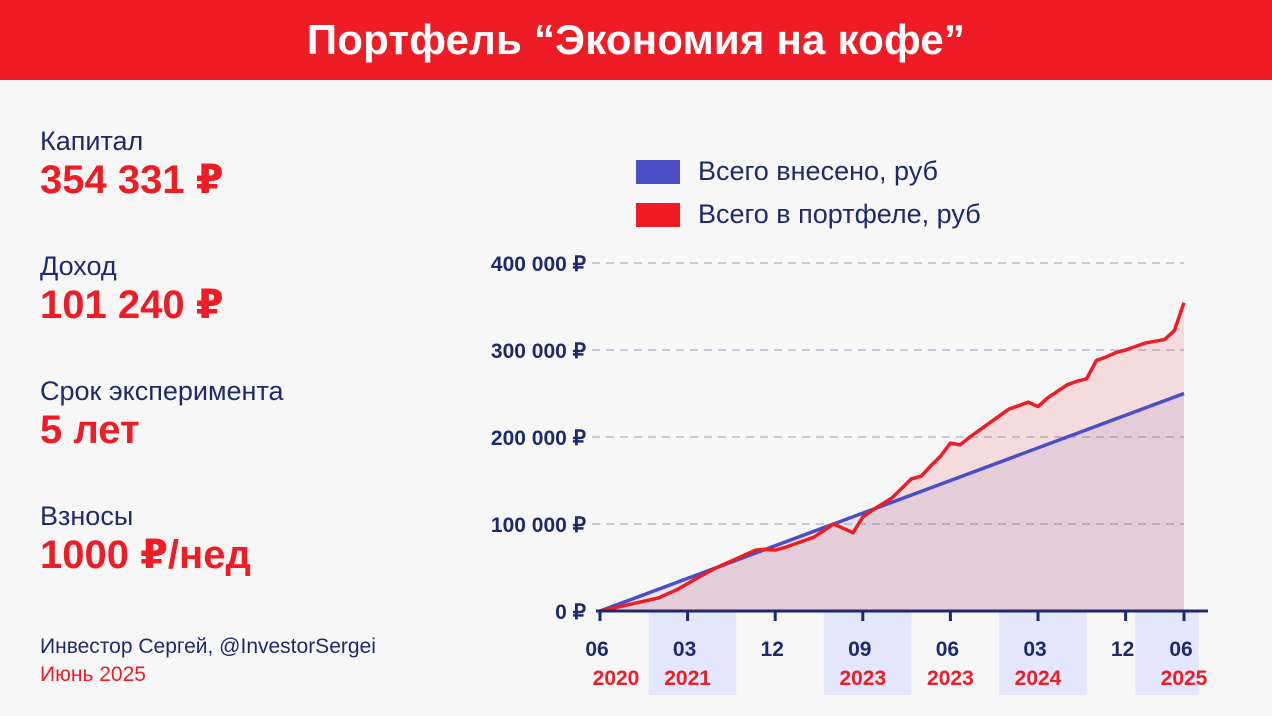 This screenshot has height=716, width=1272. What do you see at coordinates (892, 502) in the screenshot?
I see `invested-line` at bounding box center [892, 502].